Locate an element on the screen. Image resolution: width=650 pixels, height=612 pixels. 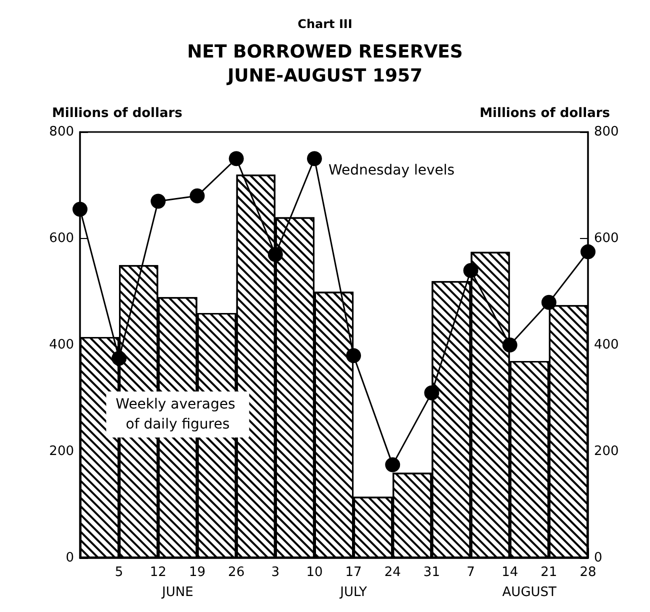
text: AUGUST is located at coordinates (529, 592).